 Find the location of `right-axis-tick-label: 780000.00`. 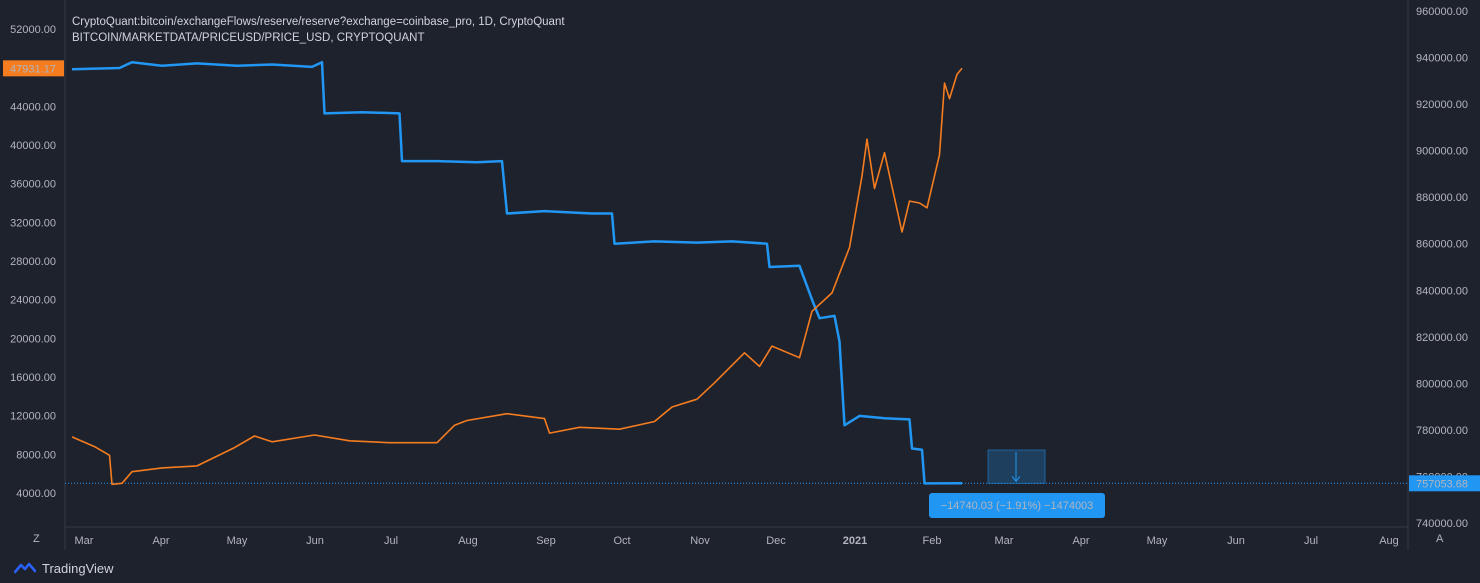

right-axis-tick-label: 780000.00 is located at coordinates (1442, 431).